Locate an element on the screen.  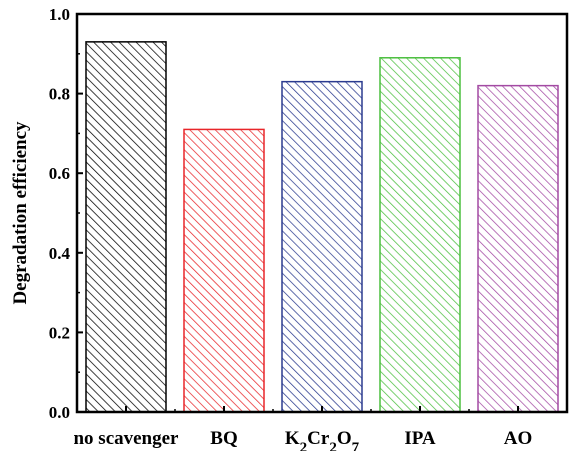
y-axis-title: Degradation efficiency is located at coordinates (20, 213).